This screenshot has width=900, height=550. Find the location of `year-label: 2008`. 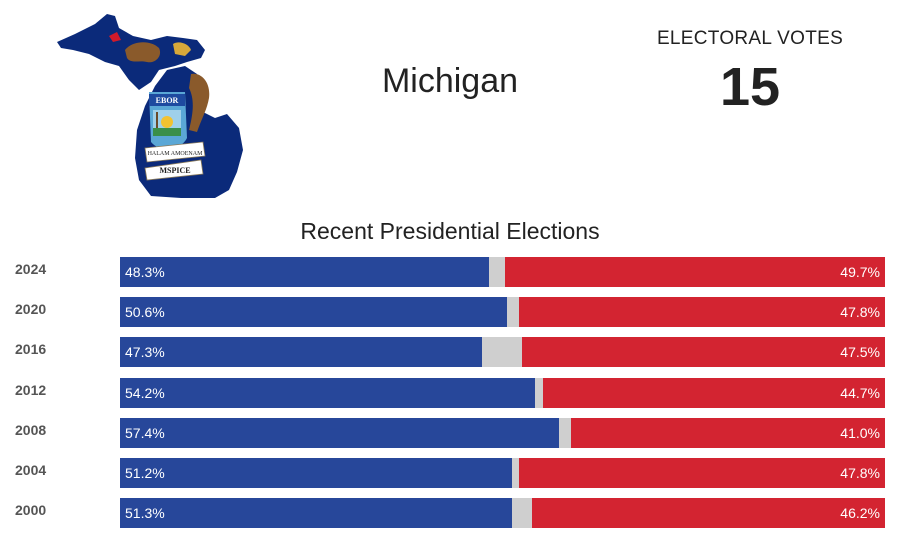

year-label: 2008 is located at coordinates (31, 429).